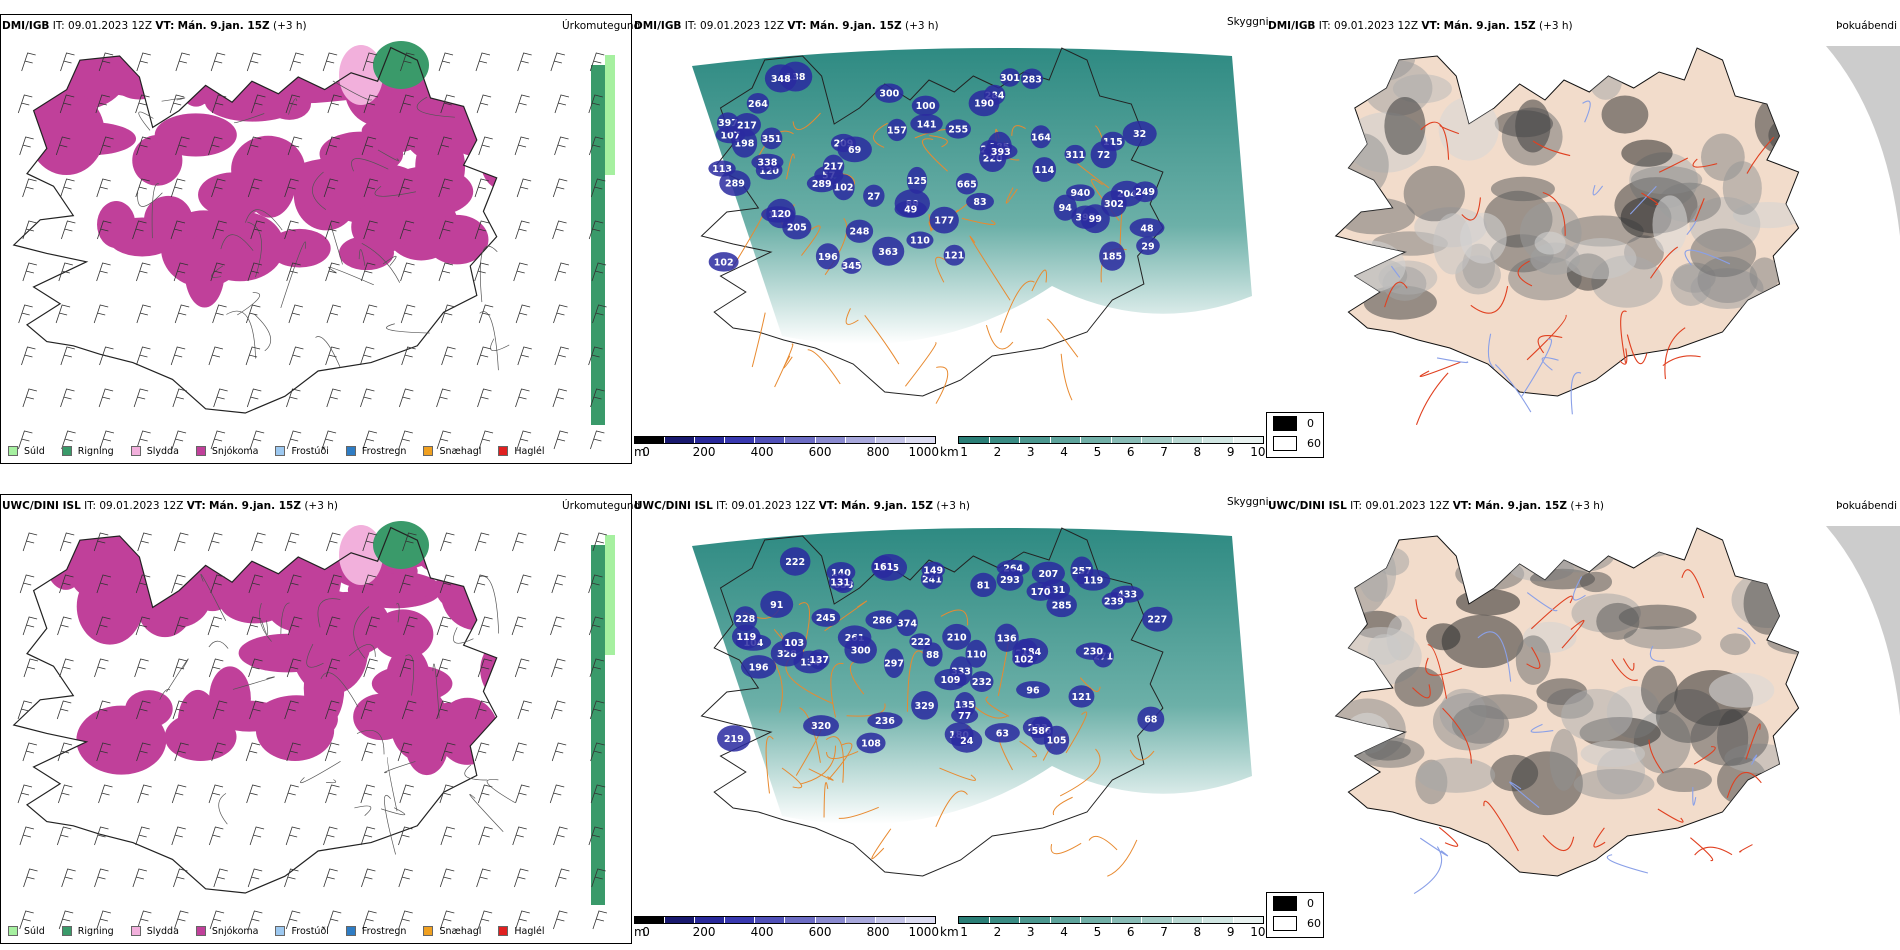  What do you see at coordinates (984, 104) in the screenshot?
I see `cloud-base-label: 190` at bounding box center [984, 104].